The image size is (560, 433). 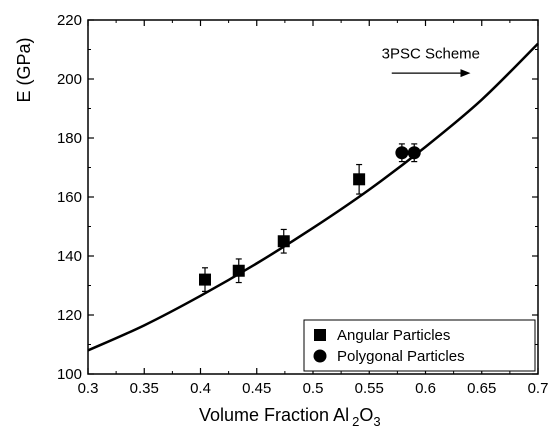 What do you see at coordinates (465, 73) in the screenshot?
I see `annotation-arrowhead` at bounding box center [465, 73].